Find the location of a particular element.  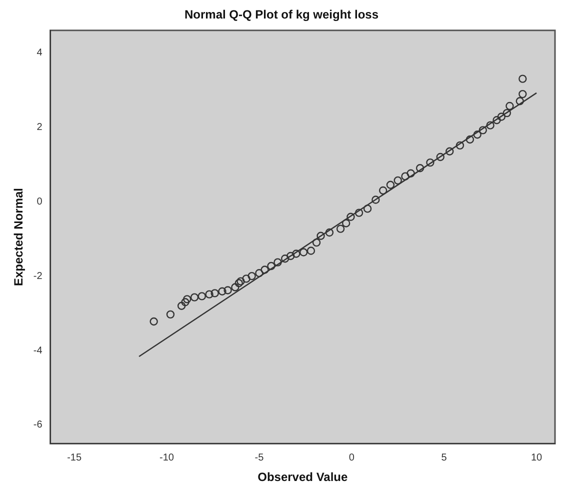

x-axis-title: Observed Value is located at coordinates (303, 477).